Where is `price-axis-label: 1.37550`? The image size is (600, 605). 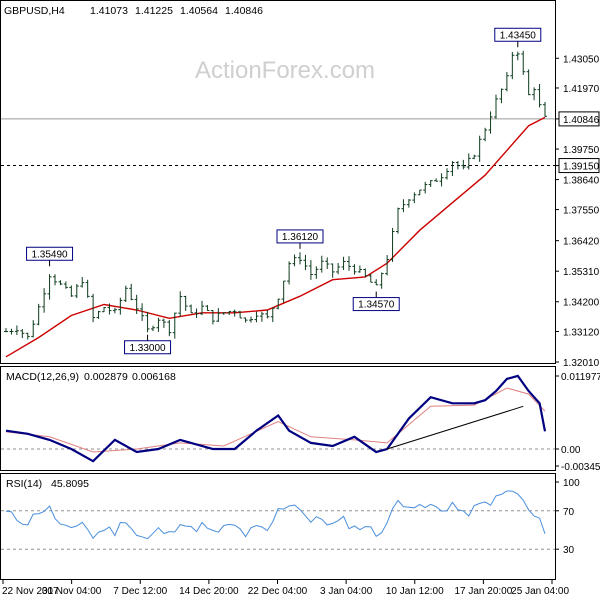
price-axis-label: 1.37550 is located at coordinates (581, 211).